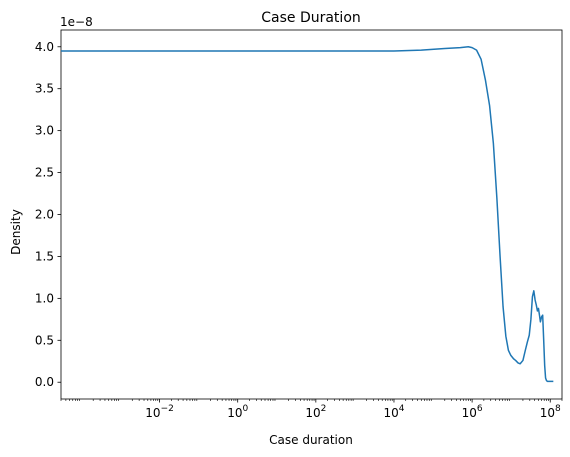 The width and height of the screenshot is (570, 457). I want to click on x-tick-label: 10⁶, so click(472, 412).